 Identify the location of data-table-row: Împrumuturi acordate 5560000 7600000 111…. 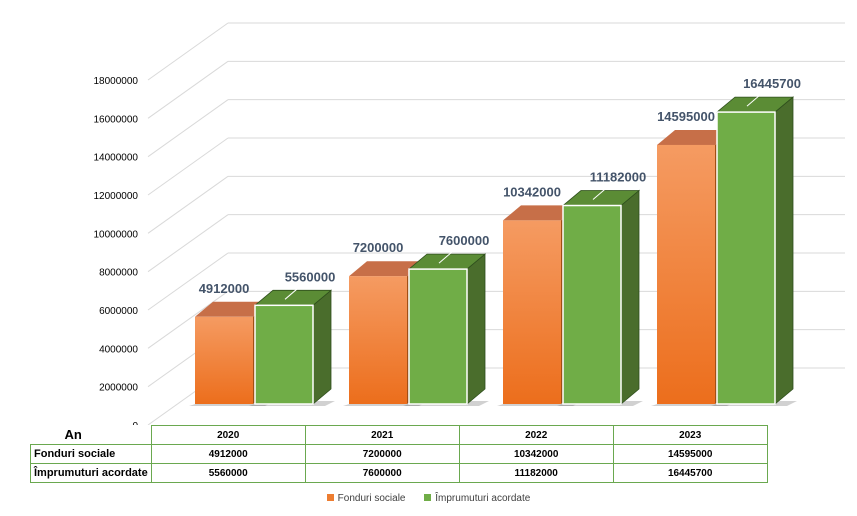
(399, 473).